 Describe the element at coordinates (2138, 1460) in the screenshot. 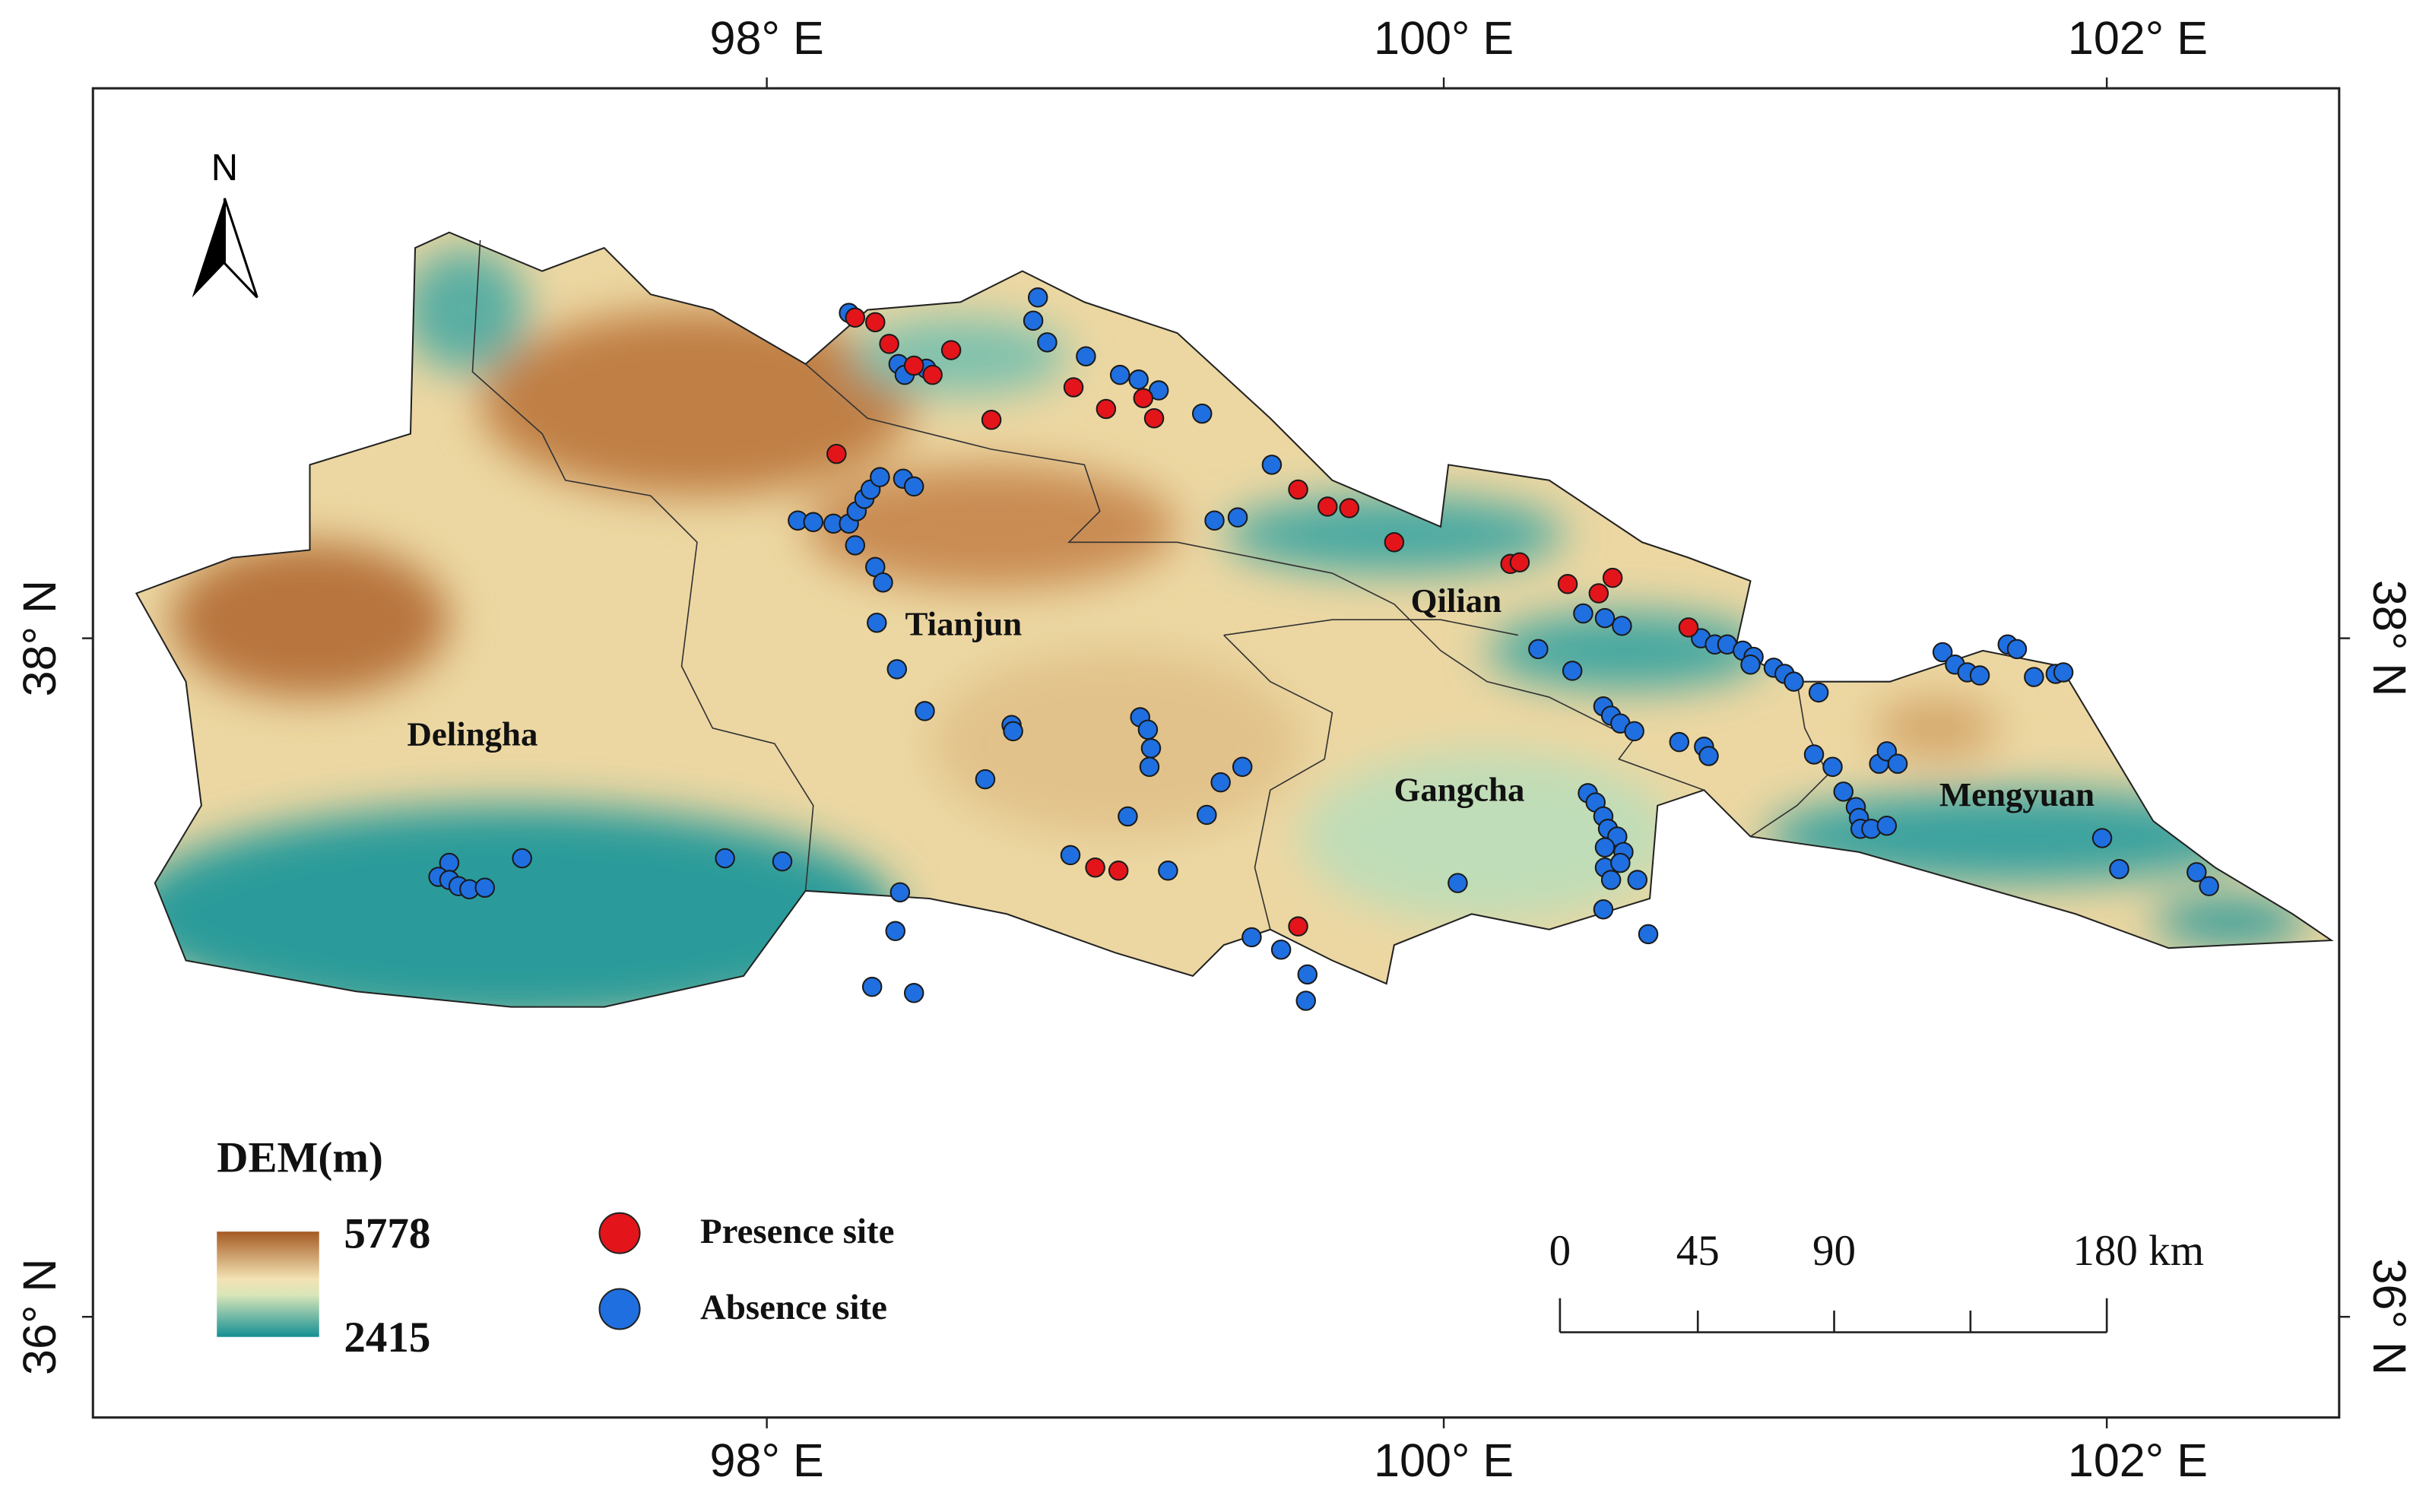

I see `longitude-label: 102° E` at that location.